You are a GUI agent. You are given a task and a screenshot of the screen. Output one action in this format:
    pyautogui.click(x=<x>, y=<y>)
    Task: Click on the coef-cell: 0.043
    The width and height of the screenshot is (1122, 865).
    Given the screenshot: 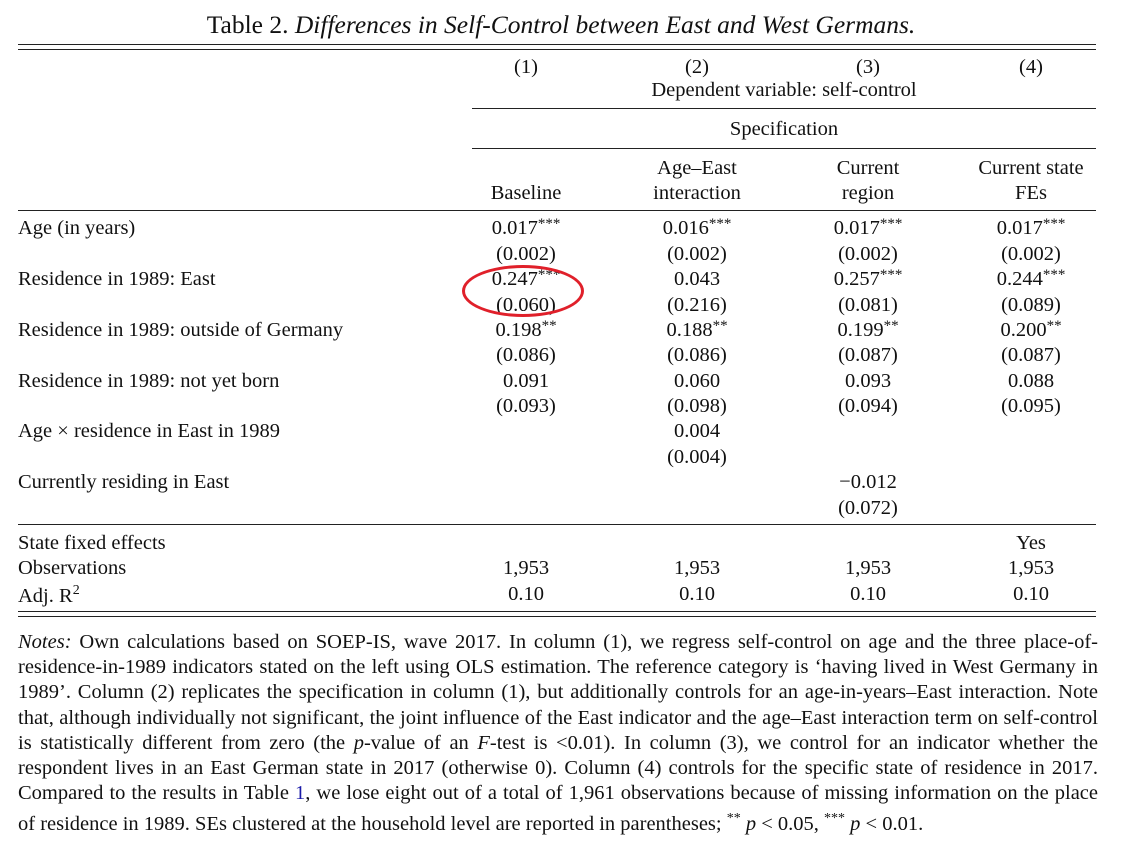 What is the action you would take?
    pyautogui.click(x=697, y=279)
    